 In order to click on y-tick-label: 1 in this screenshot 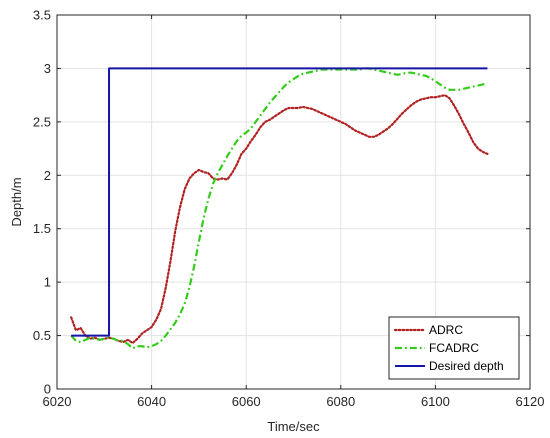, I will do `click(47, 282)`.